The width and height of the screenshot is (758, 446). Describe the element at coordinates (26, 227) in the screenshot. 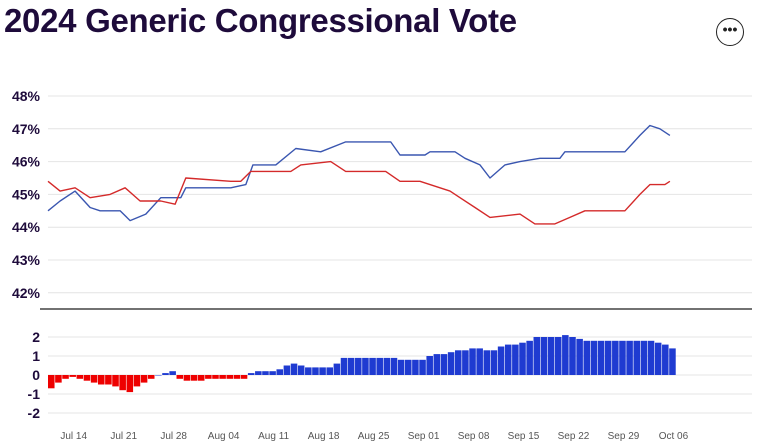

I see `y-tick-label: 44%` at that location.